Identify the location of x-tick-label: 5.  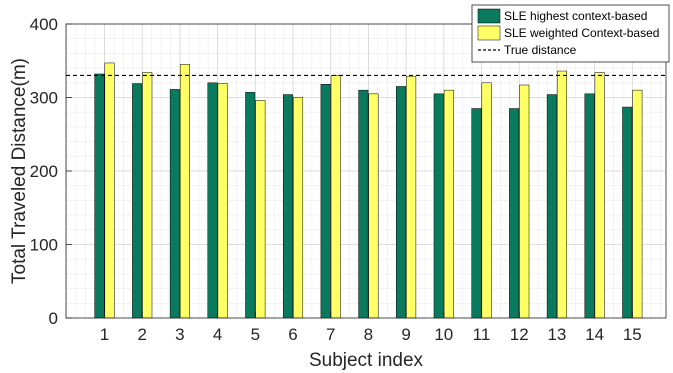
(255, 334).